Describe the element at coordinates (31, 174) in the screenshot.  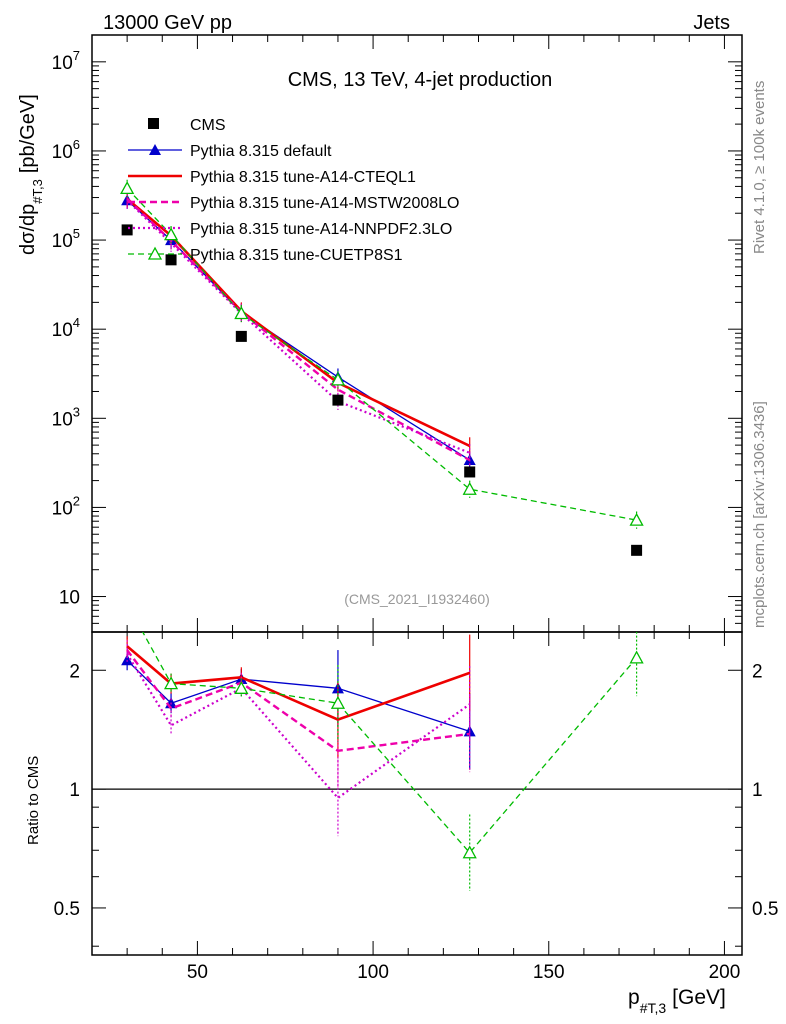
I see `main-y-axis-label: dσ/dp#T,3 [pb/GeV]` at that location.